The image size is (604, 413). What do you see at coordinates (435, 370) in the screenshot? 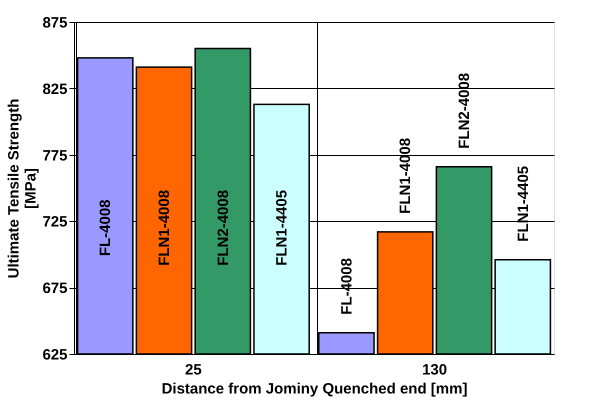
I see `x-tick-label: 130` at bounding box center [435, 370].